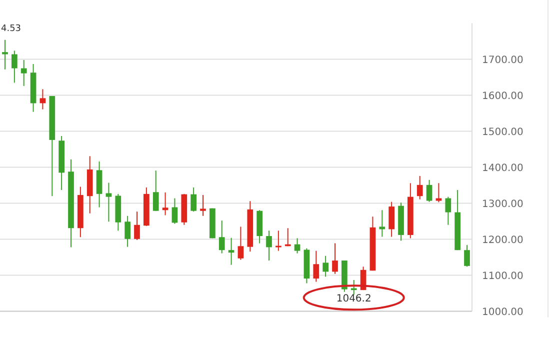  I want to click on y-tick-label: 1600.00, so click(503, 96).